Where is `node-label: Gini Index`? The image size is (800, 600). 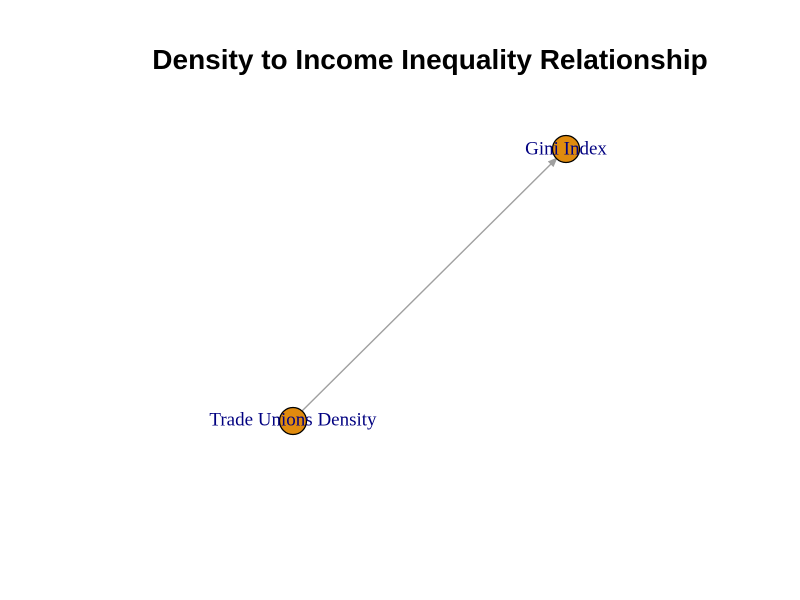
node-label: Gini Index is located at coordinates (566, 148).